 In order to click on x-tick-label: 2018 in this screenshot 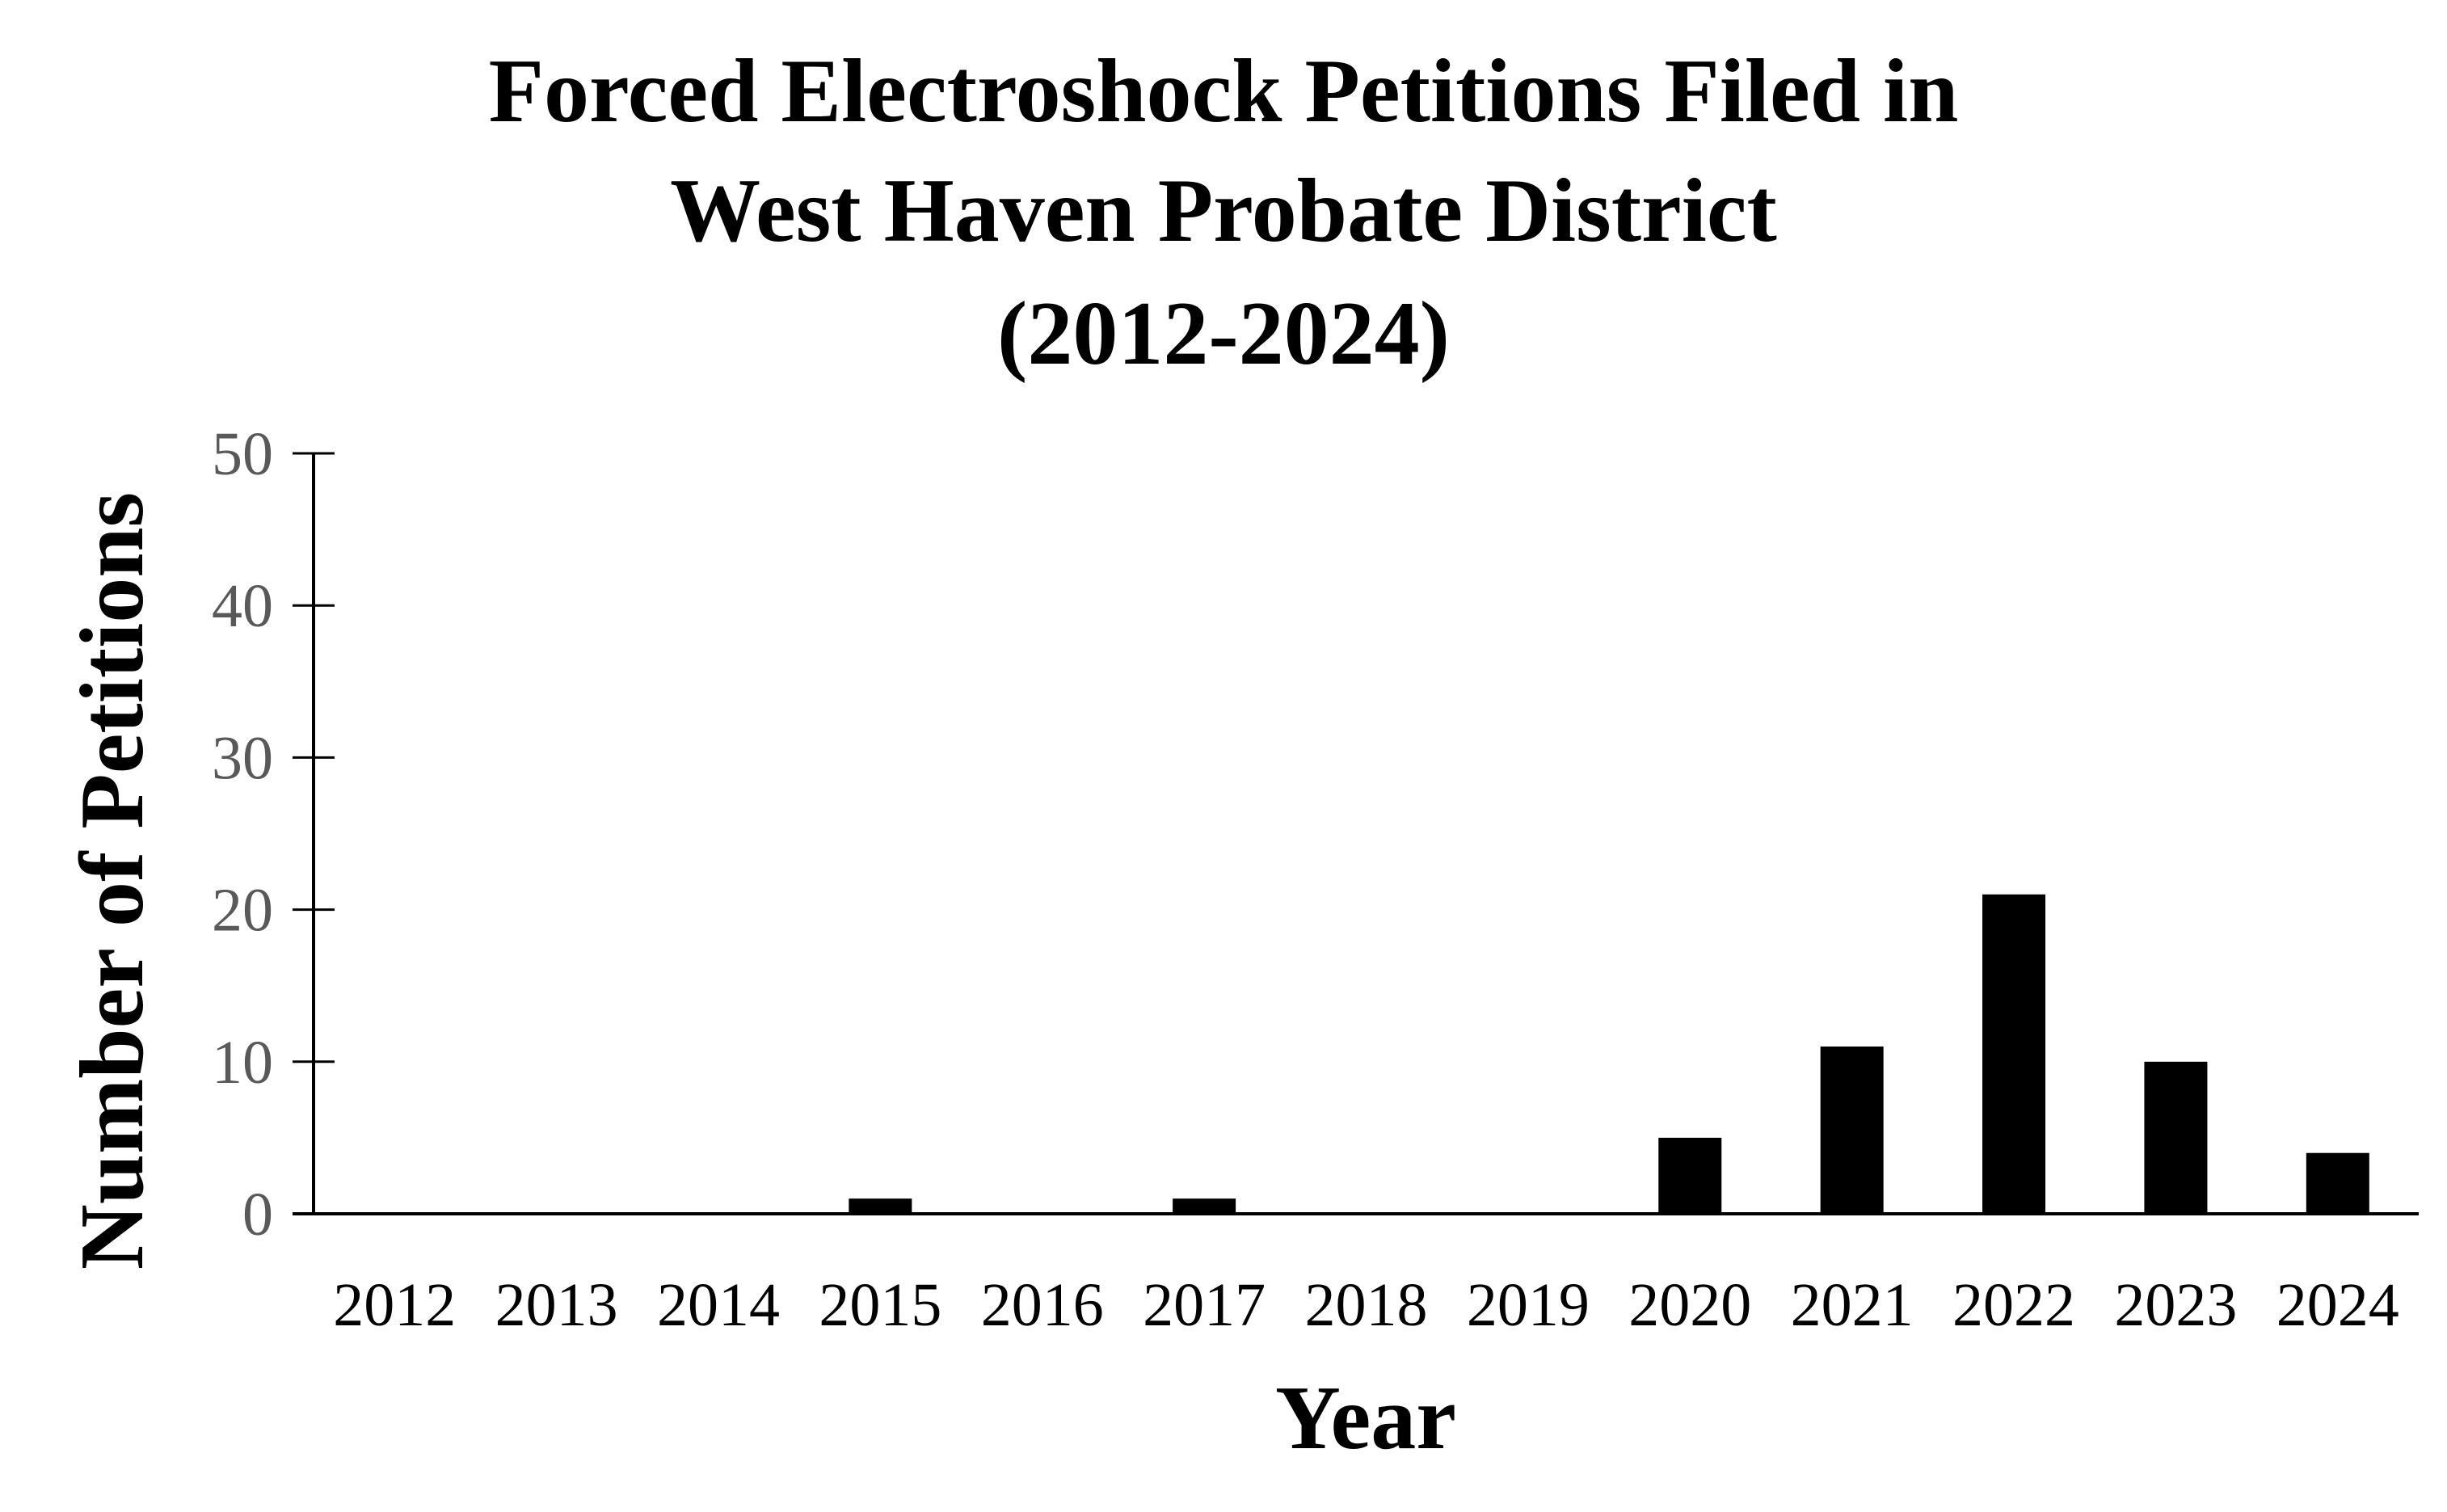, I will do `click(1366, 1305)`.